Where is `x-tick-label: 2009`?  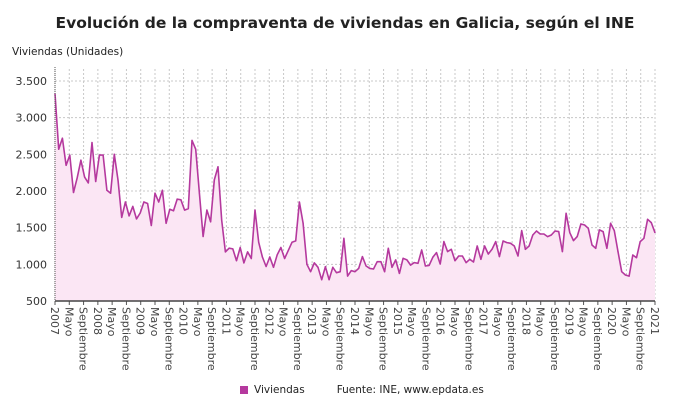
x-tick-label: 2009 is located at coordinates (140, 321).